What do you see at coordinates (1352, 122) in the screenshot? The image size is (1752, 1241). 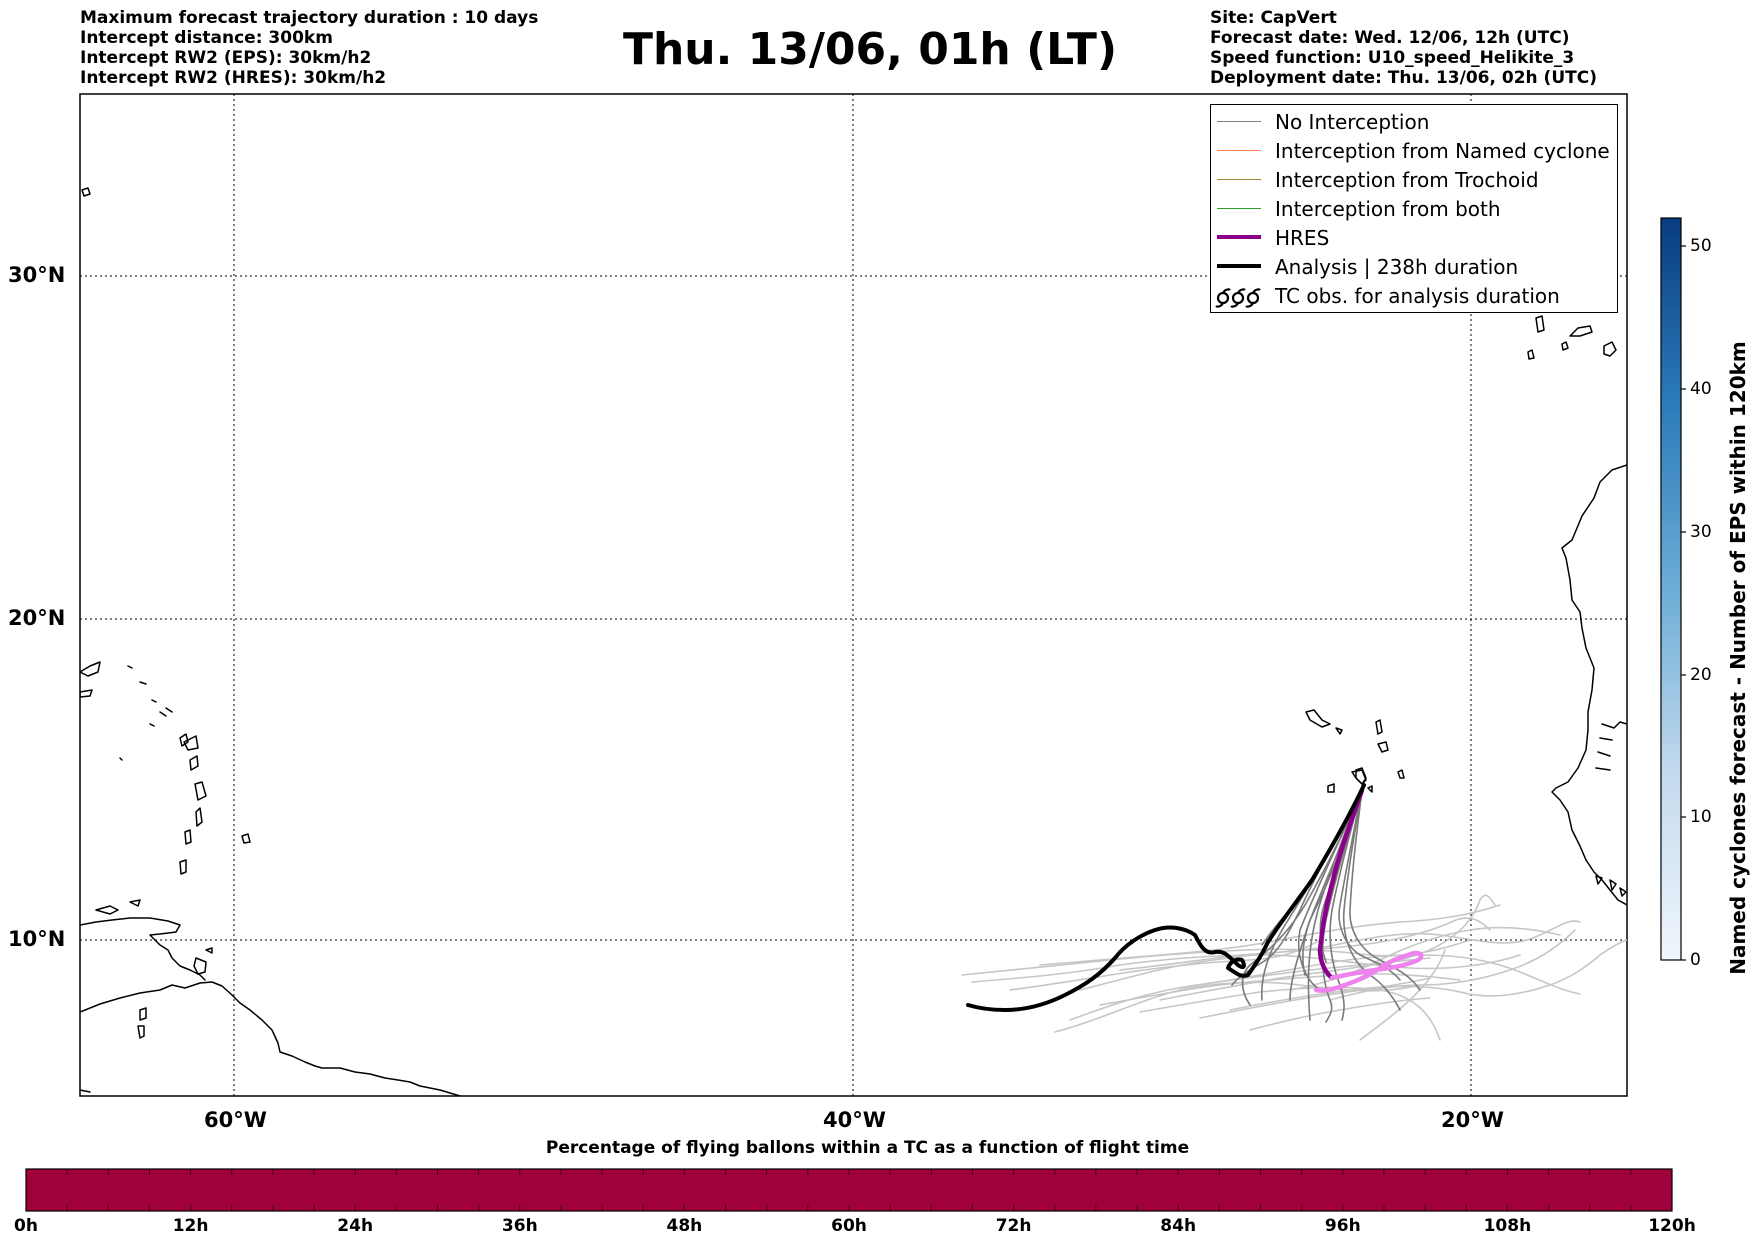 I see `legend-label: No Interception` at bounding box center [1352, 122].